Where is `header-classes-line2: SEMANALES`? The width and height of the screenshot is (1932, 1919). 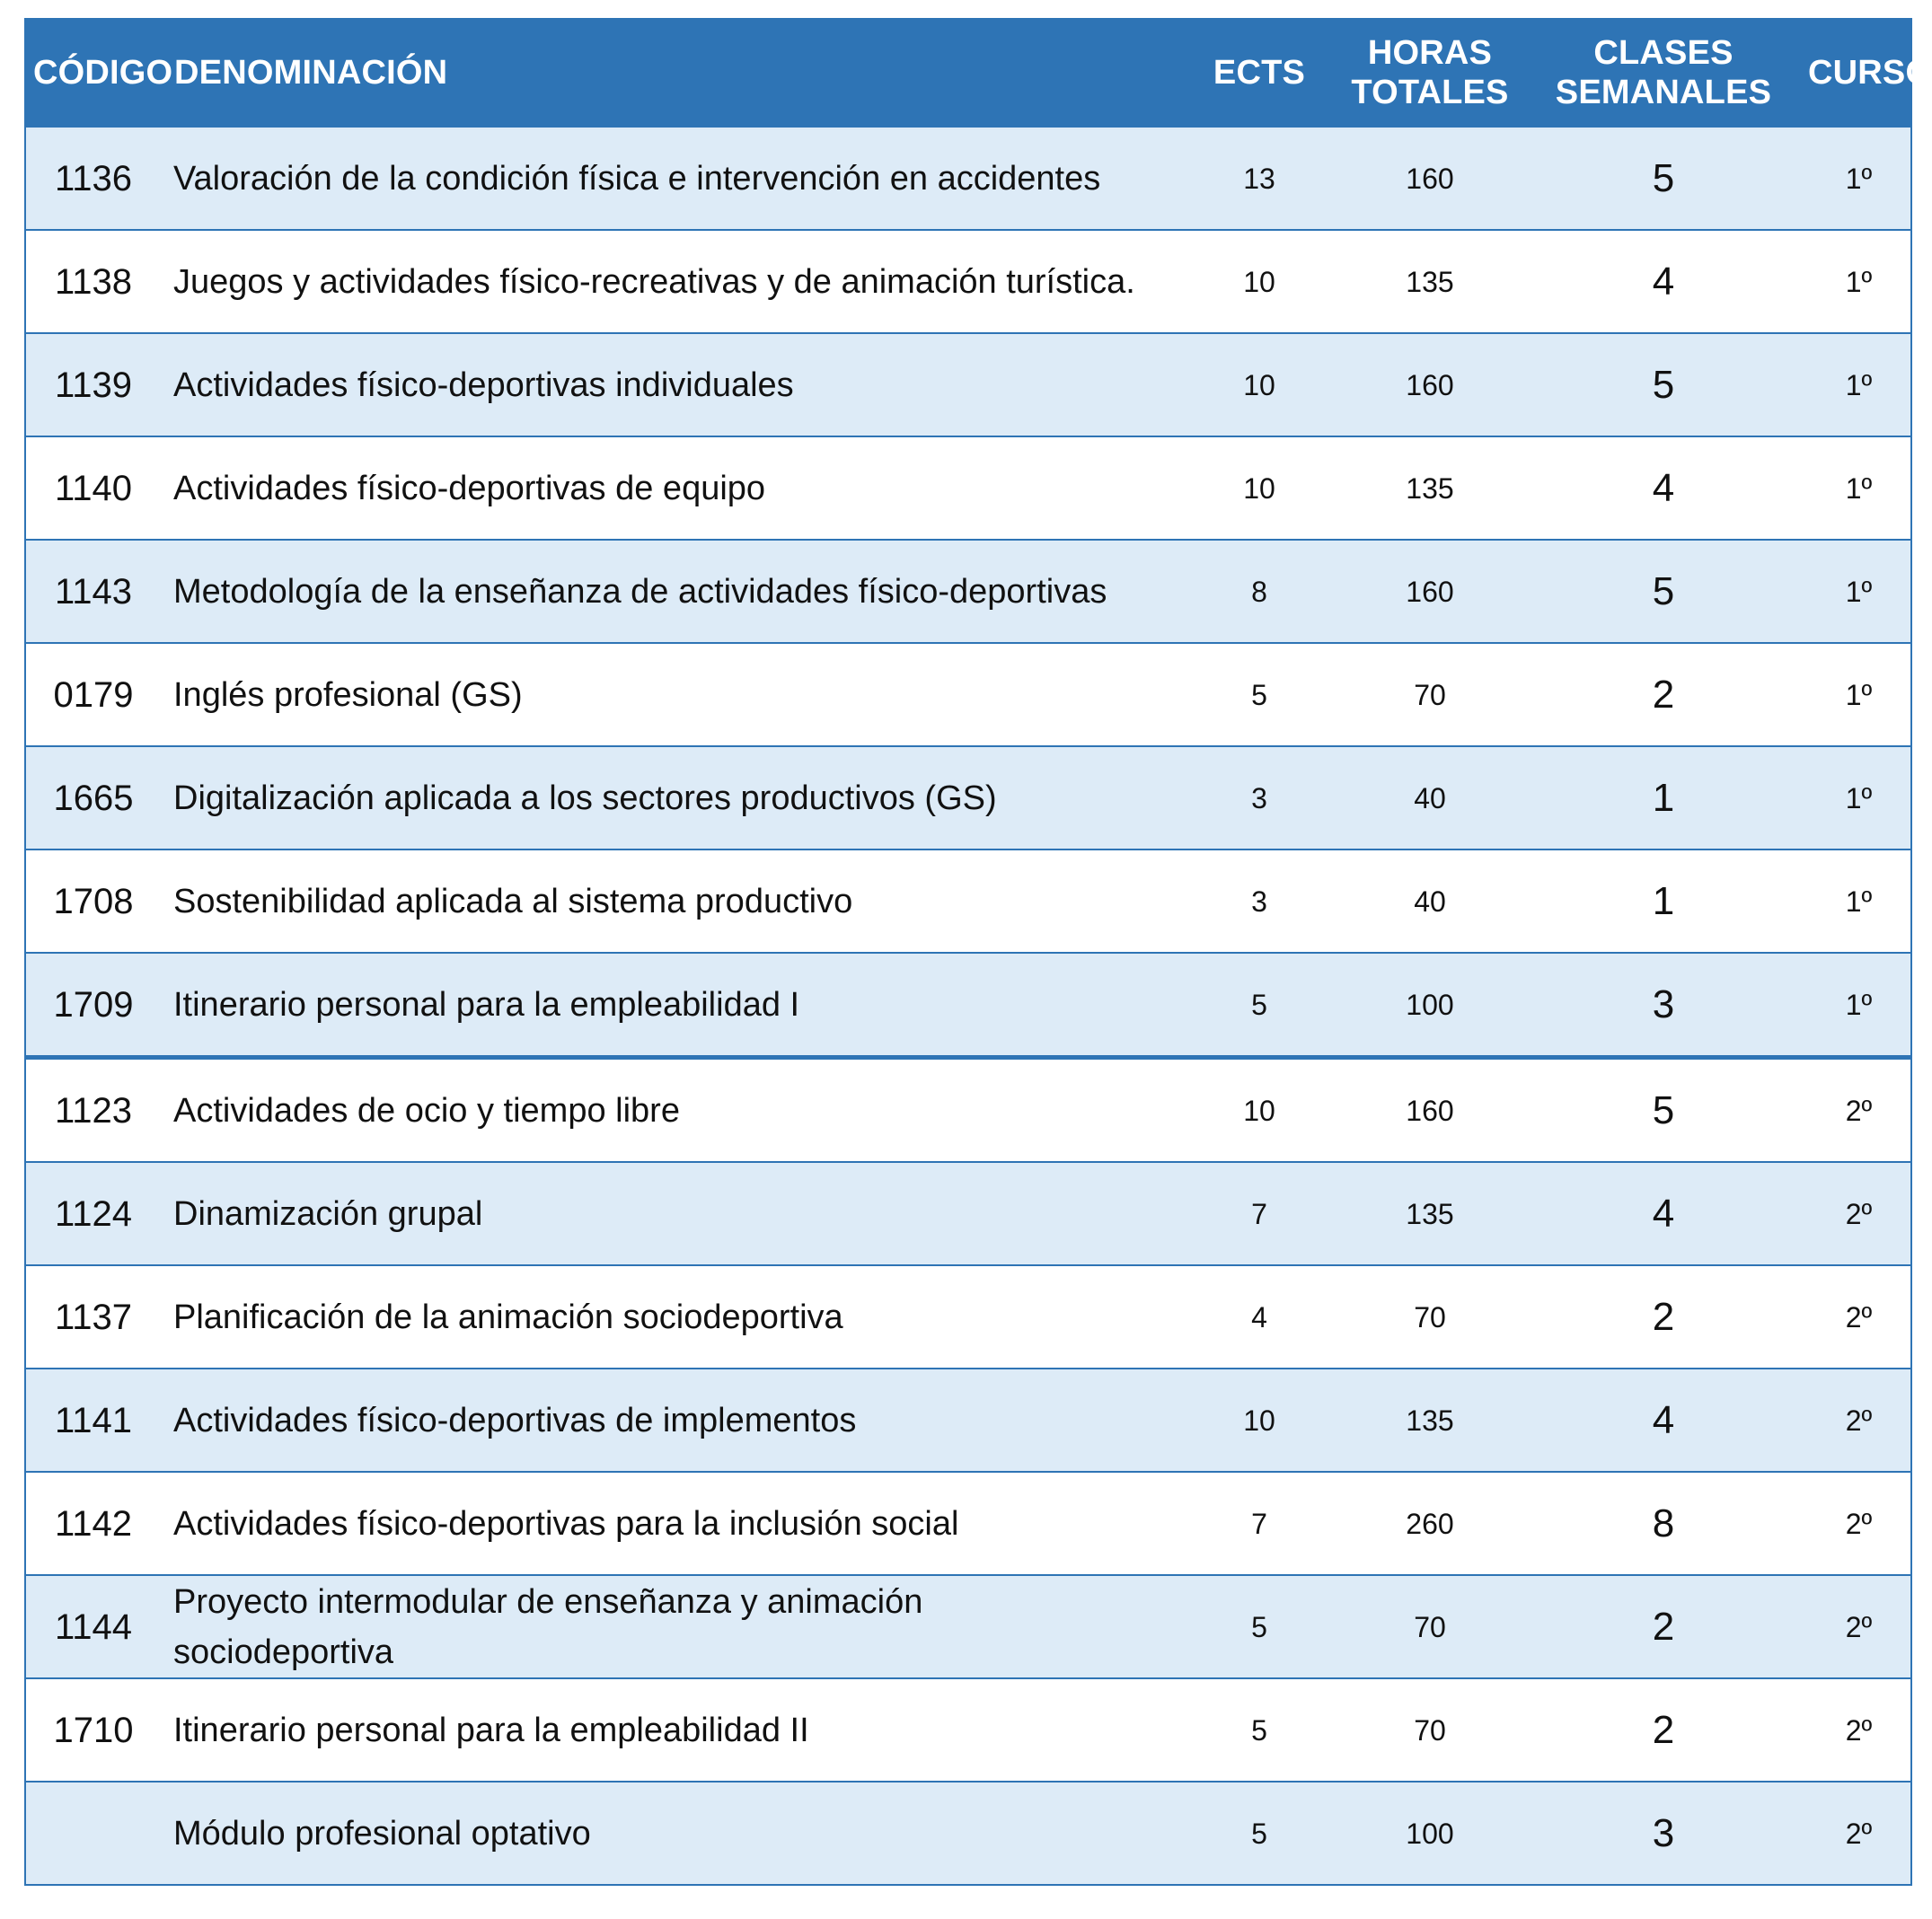 header-classes-line2: SEMANALES is located at coordinates (1663, 93).